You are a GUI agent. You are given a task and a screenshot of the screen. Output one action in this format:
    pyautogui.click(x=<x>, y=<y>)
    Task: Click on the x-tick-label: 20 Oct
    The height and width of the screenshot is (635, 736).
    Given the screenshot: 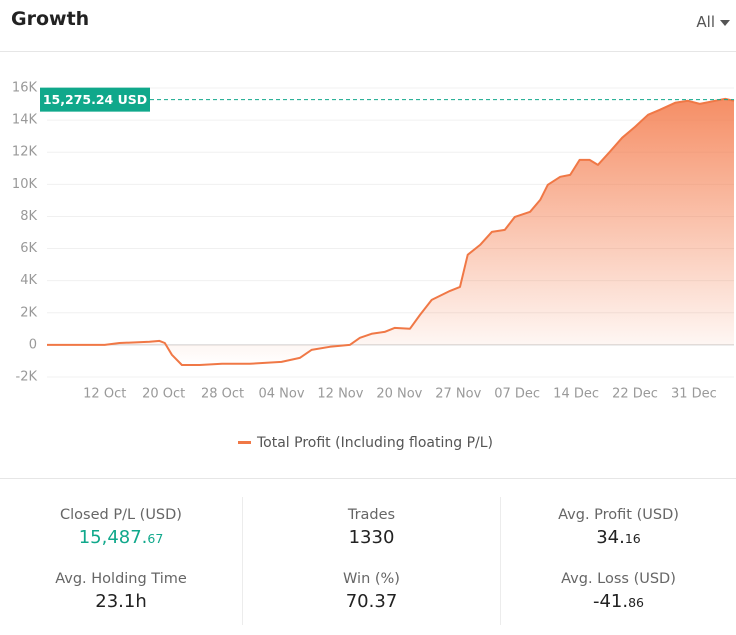 What is the action you would take?
    pyautogui.click(x=163, y=394)
    